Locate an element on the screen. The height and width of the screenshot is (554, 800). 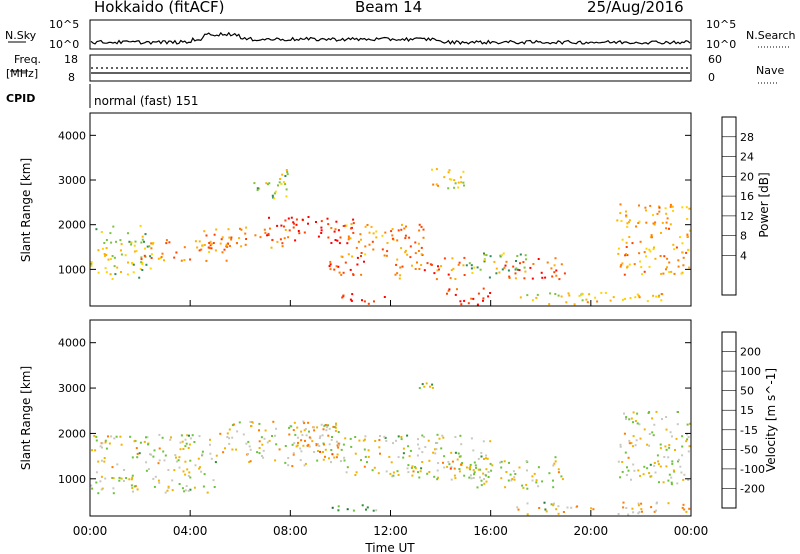
y-tick-label: 3000 is located at coordinates (72, 180).